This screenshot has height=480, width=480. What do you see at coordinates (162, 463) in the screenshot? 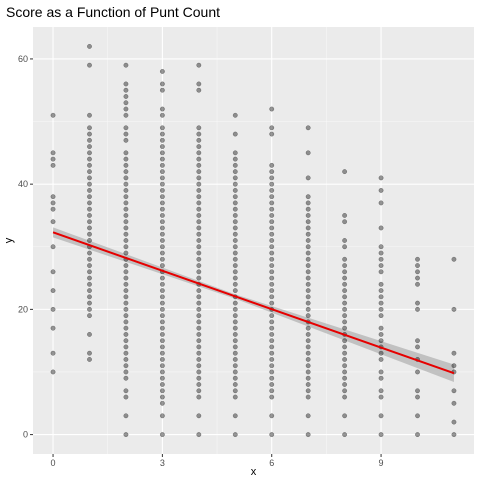
I see `x-tick-label: 3` at bounding box center [162, 463].